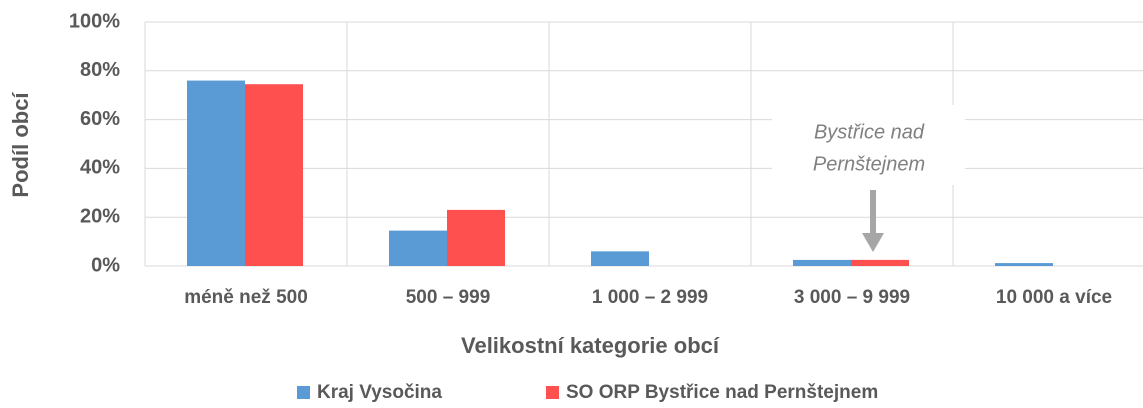 This screenshot has height=408, width=1143. I want to click on y-tick-label: 60%, so click(100, 119).